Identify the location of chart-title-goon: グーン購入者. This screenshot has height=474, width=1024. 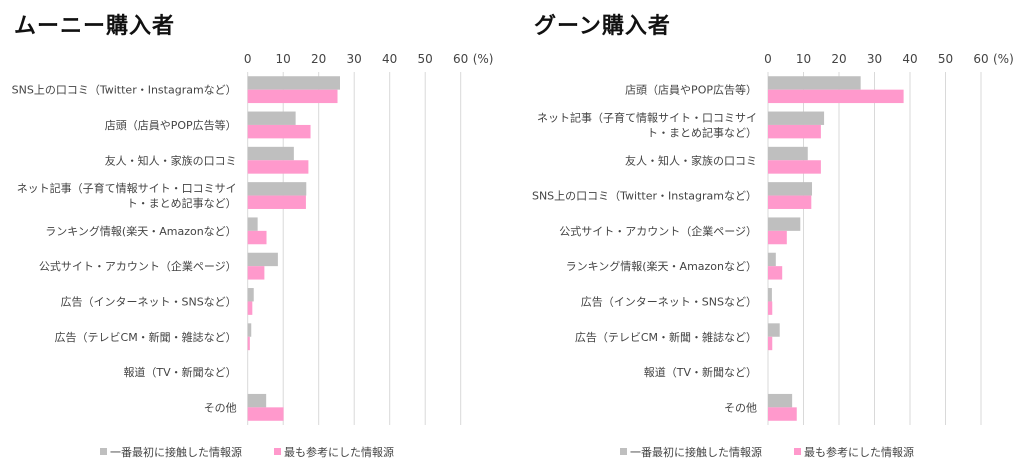
(602, 26).